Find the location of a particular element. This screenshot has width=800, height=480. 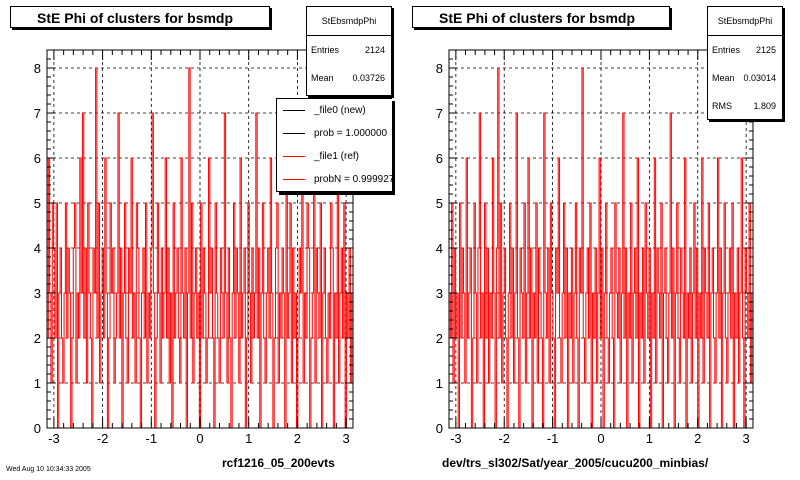

legend-entry: probN = 0.999927 is located at coordinates (334, 179).